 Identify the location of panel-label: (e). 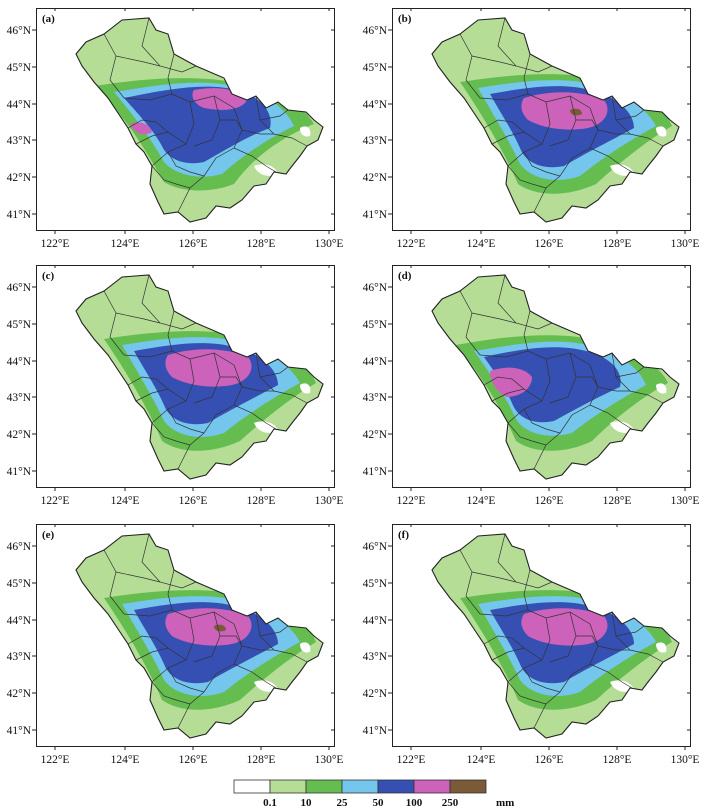
(48, 535).